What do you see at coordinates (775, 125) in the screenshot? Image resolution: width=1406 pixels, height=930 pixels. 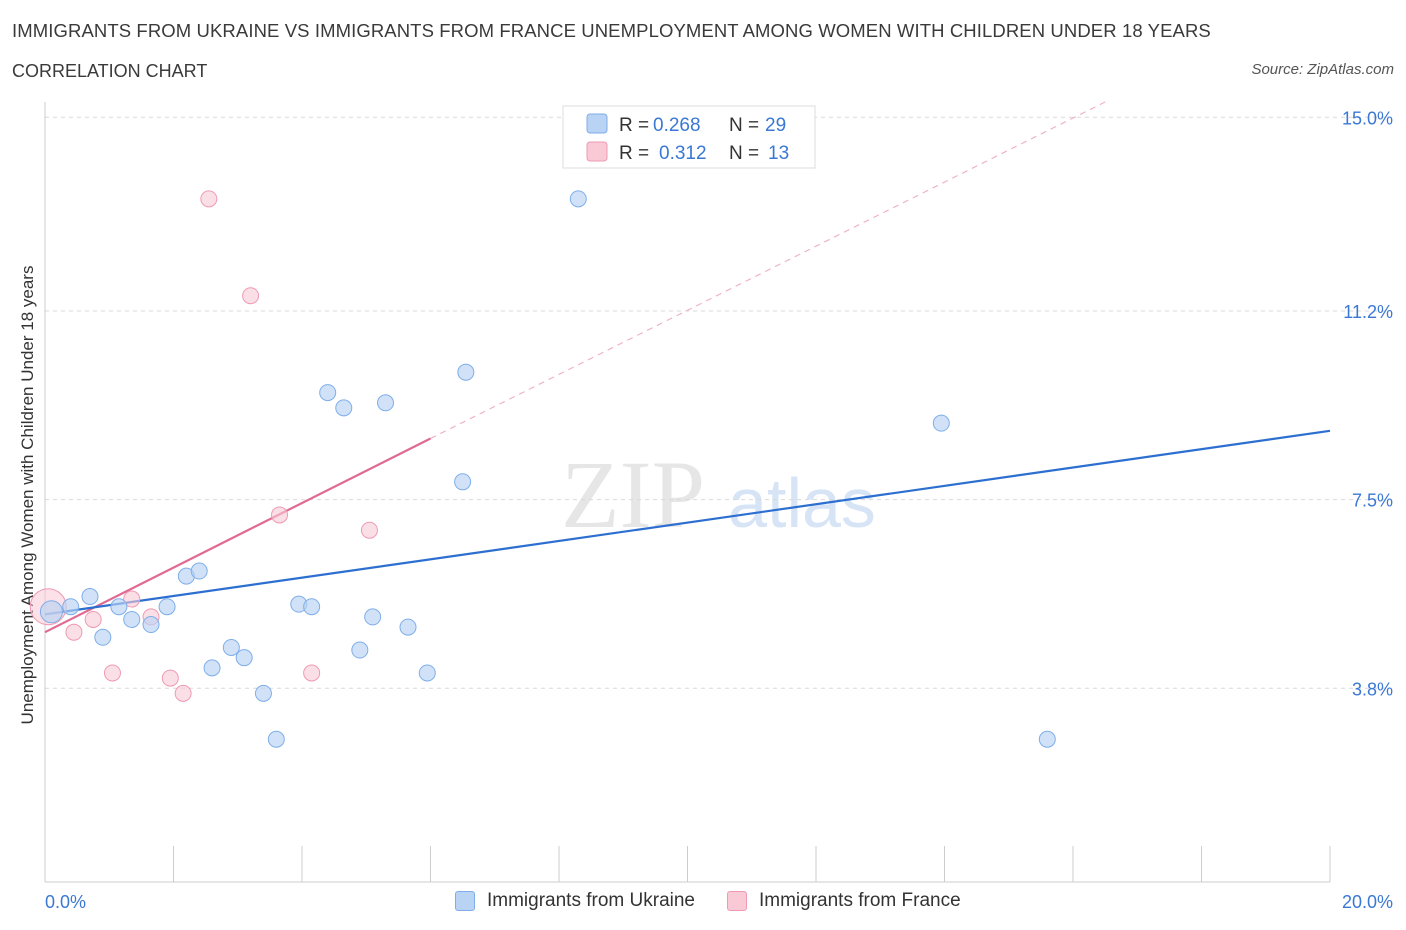 I see `legend-n-value-ukraine: 29` at bounding box center [775, 125].